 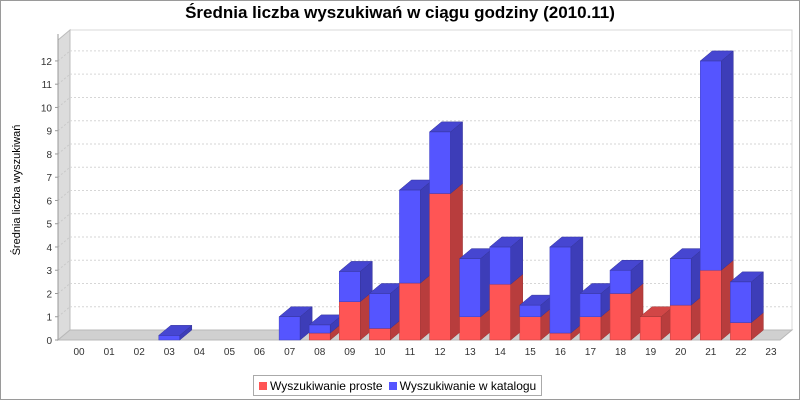 I want to click on x-tick-label: 12, so click(x=440, y=352).